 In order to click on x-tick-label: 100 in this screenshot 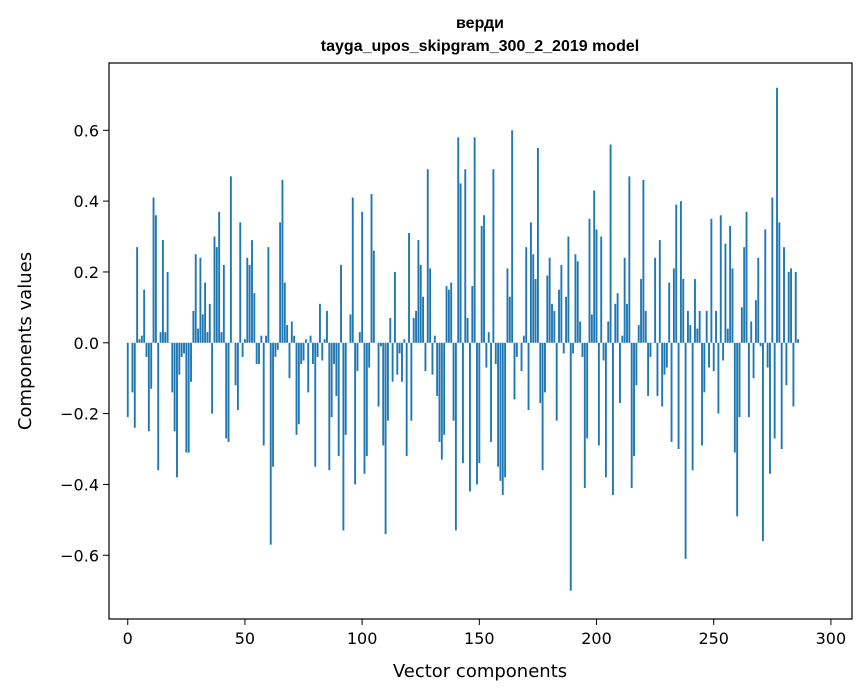, I will do `click(362, 638)`.